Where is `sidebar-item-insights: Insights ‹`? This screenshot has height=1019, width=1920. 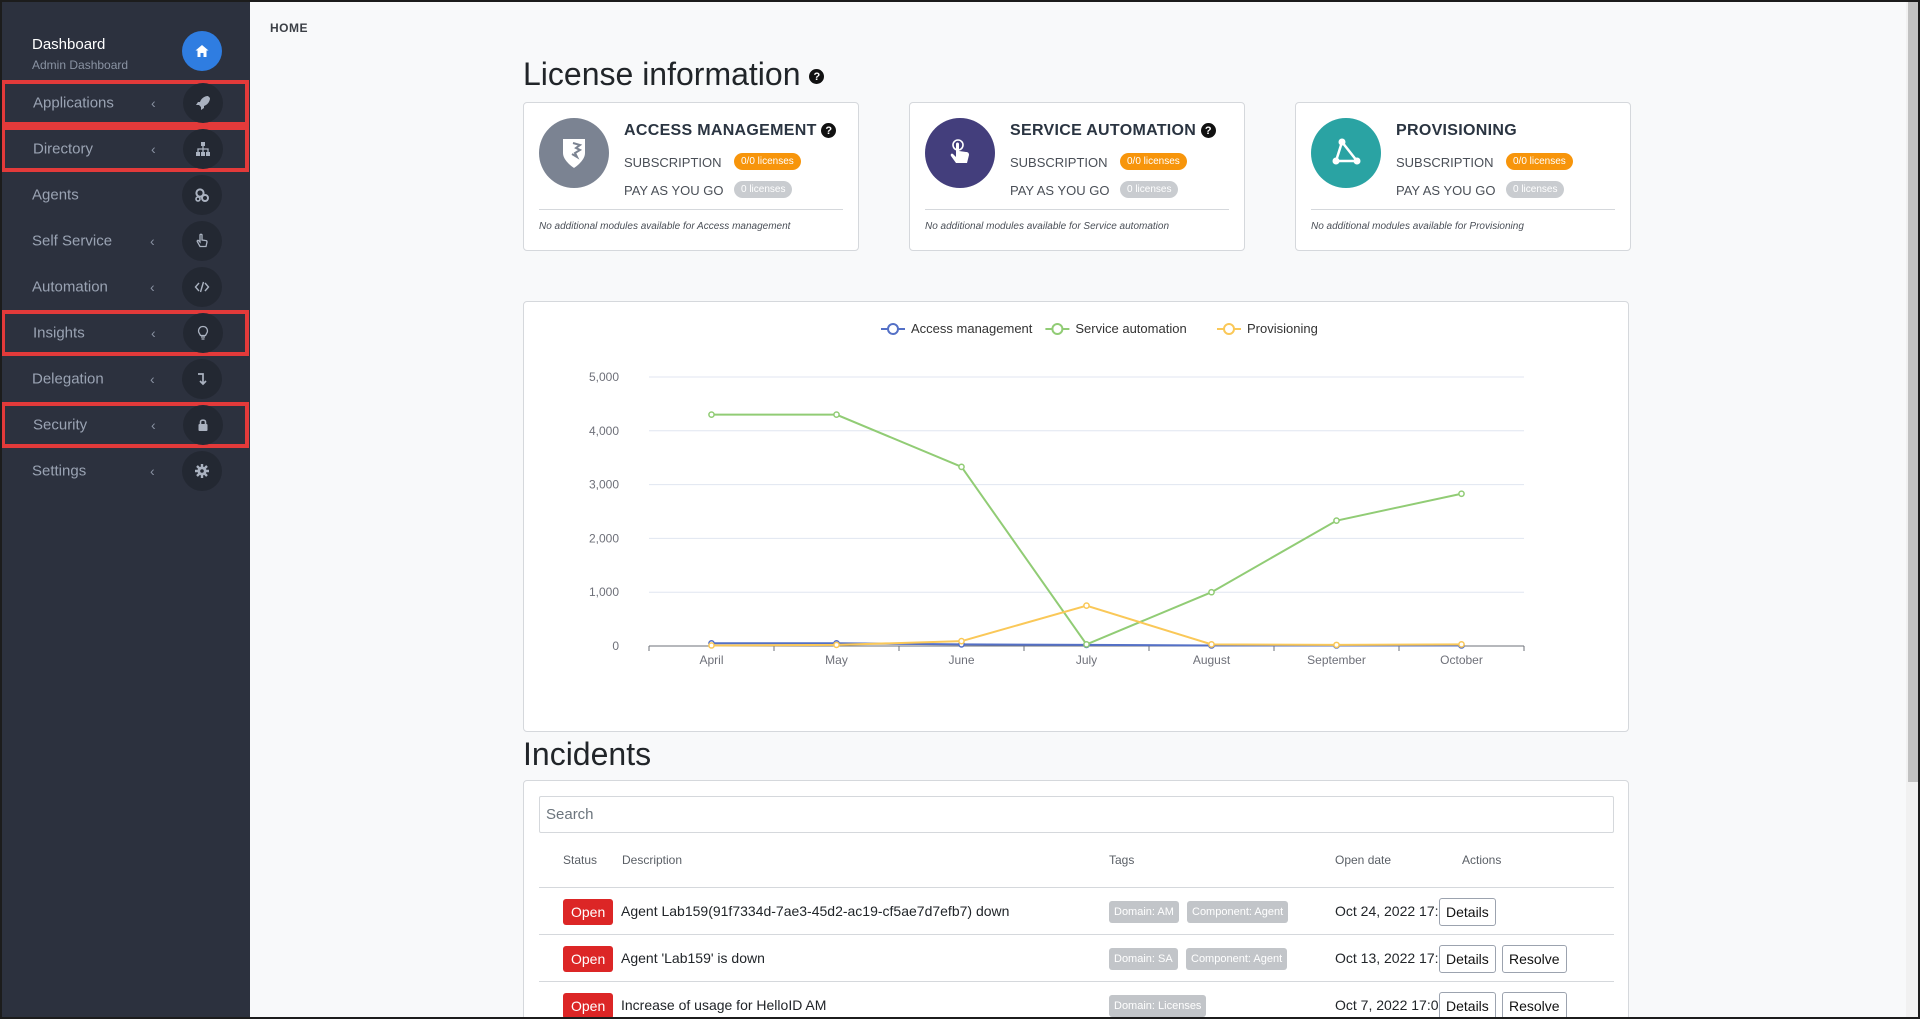
sidebar-item-insights: Insights ‹ is located at coordinates (125, 333).